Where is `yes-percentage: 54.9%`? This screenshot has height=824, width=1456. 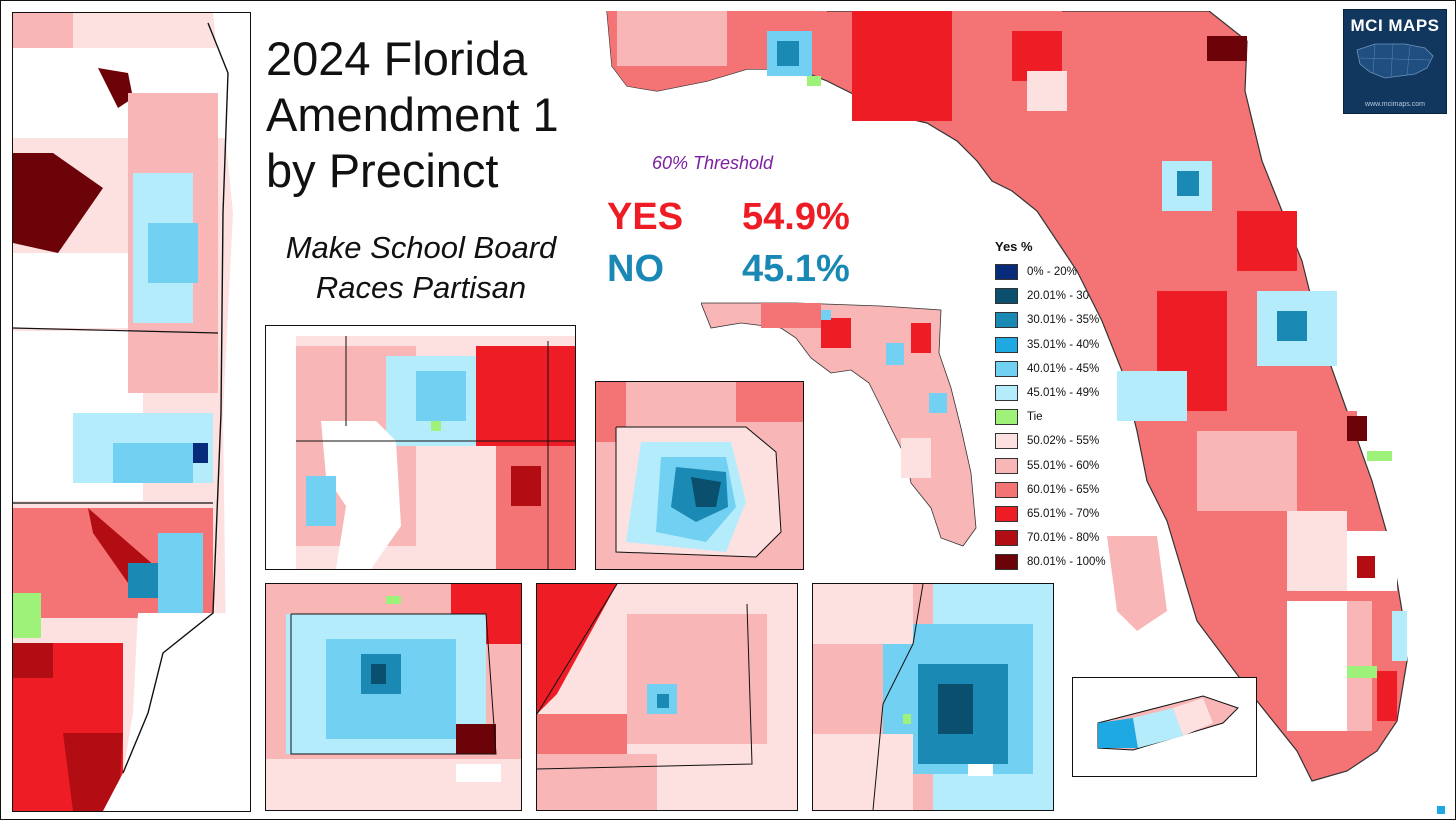
yes-percentage: 54.9% is located at coordinates (796, 217).